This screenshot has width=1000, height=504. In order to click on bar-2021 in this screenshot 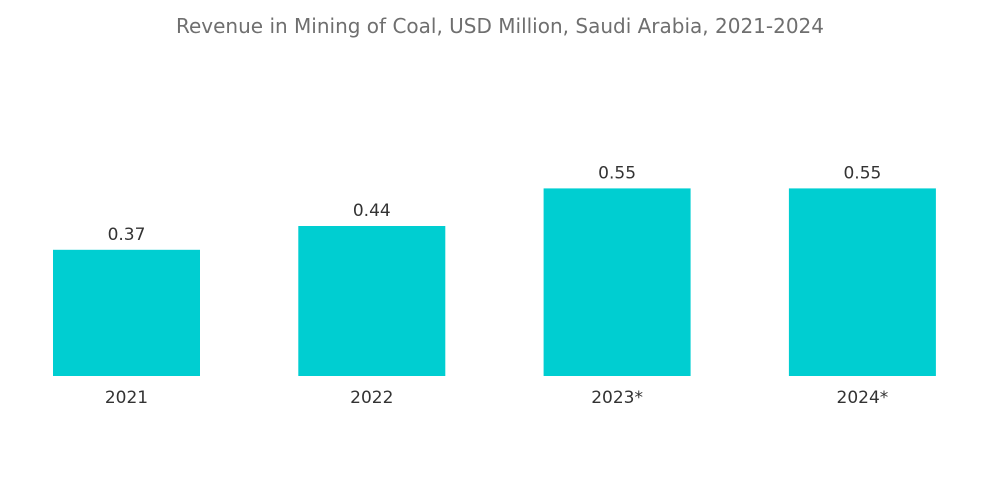, I will do `click(126, 312)`.